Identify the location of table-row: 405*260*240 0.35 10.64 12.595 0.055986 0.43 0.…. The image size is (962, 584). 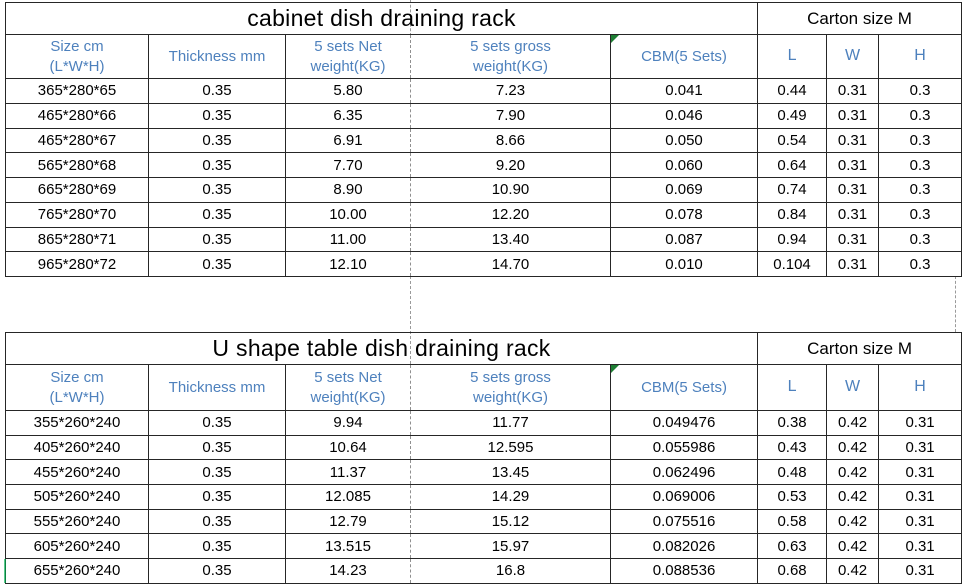
(483, 447).